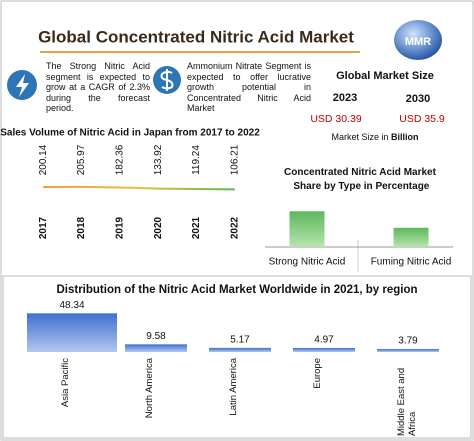 This screenshot has width=474, height=441. I want to click on value-label: 200.14, so click(43, 159).